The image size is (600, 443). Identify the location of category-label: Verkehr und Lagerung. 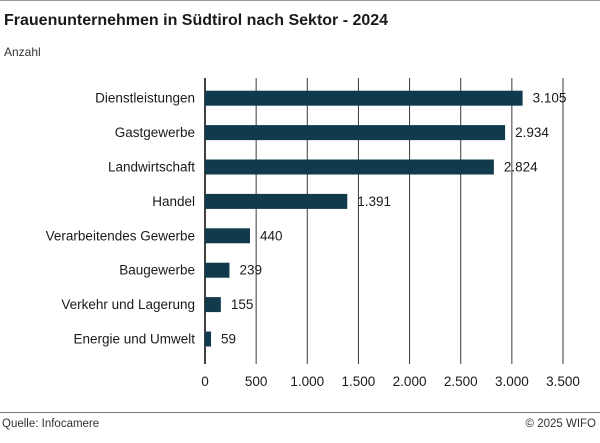
(128, 304).